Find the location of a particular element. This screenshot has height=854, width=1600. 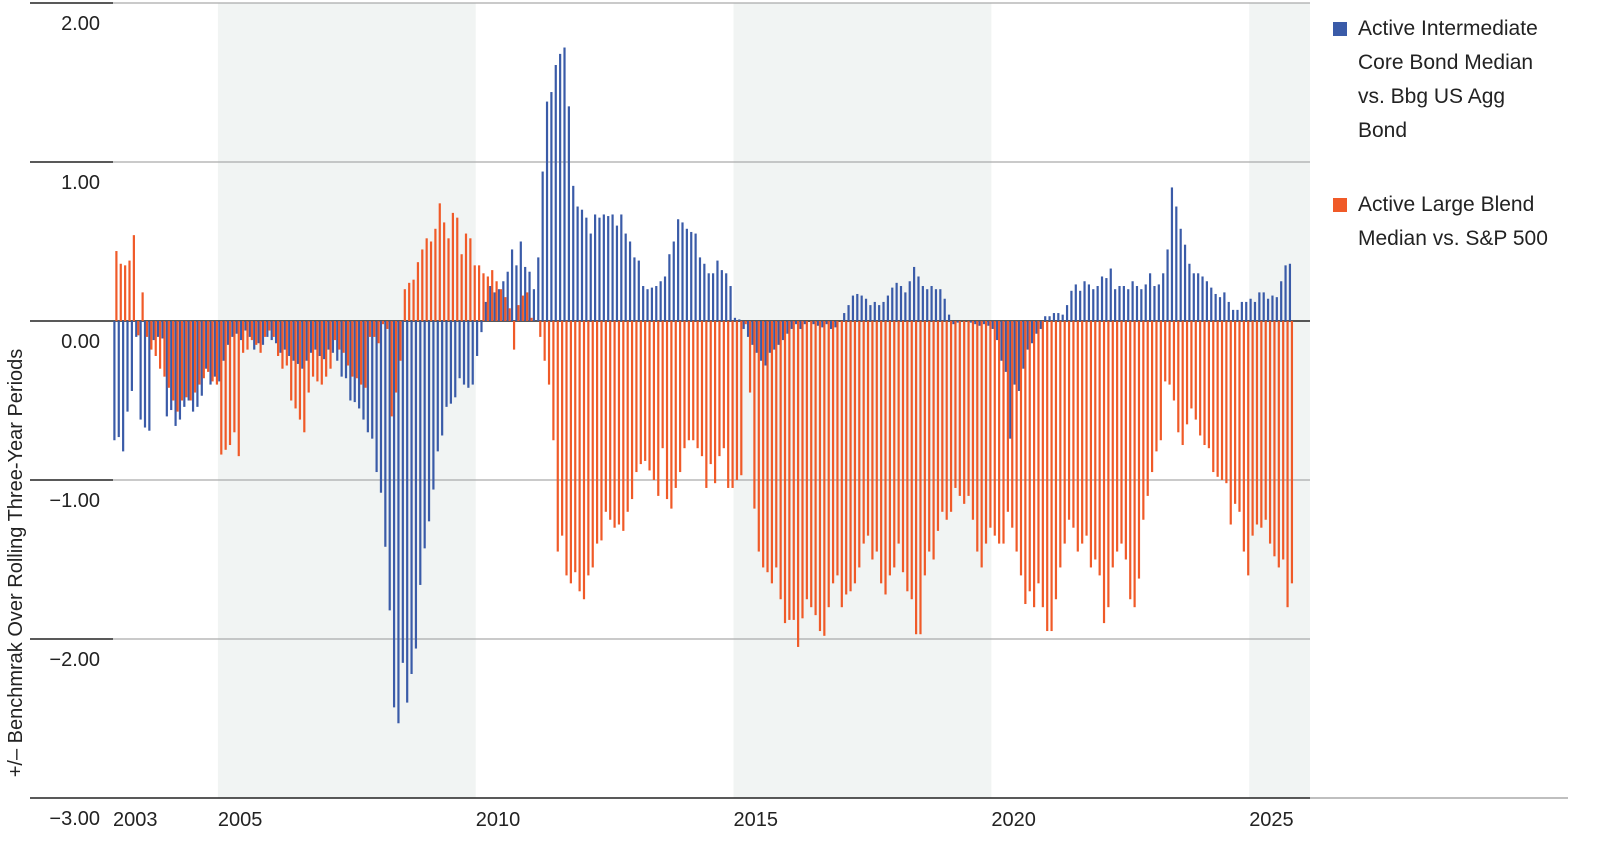

y-tick-label: −1.00 is located at coordinates (74, 501).